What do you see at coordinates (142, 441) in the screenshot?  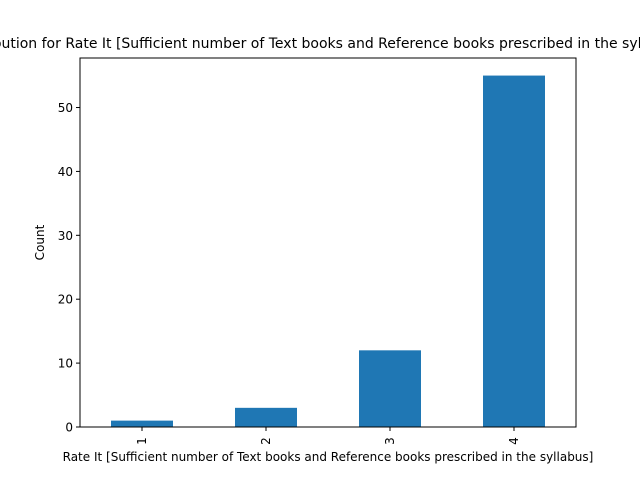 I see `x-tick-label: 1` at bounding box center [142, 441].